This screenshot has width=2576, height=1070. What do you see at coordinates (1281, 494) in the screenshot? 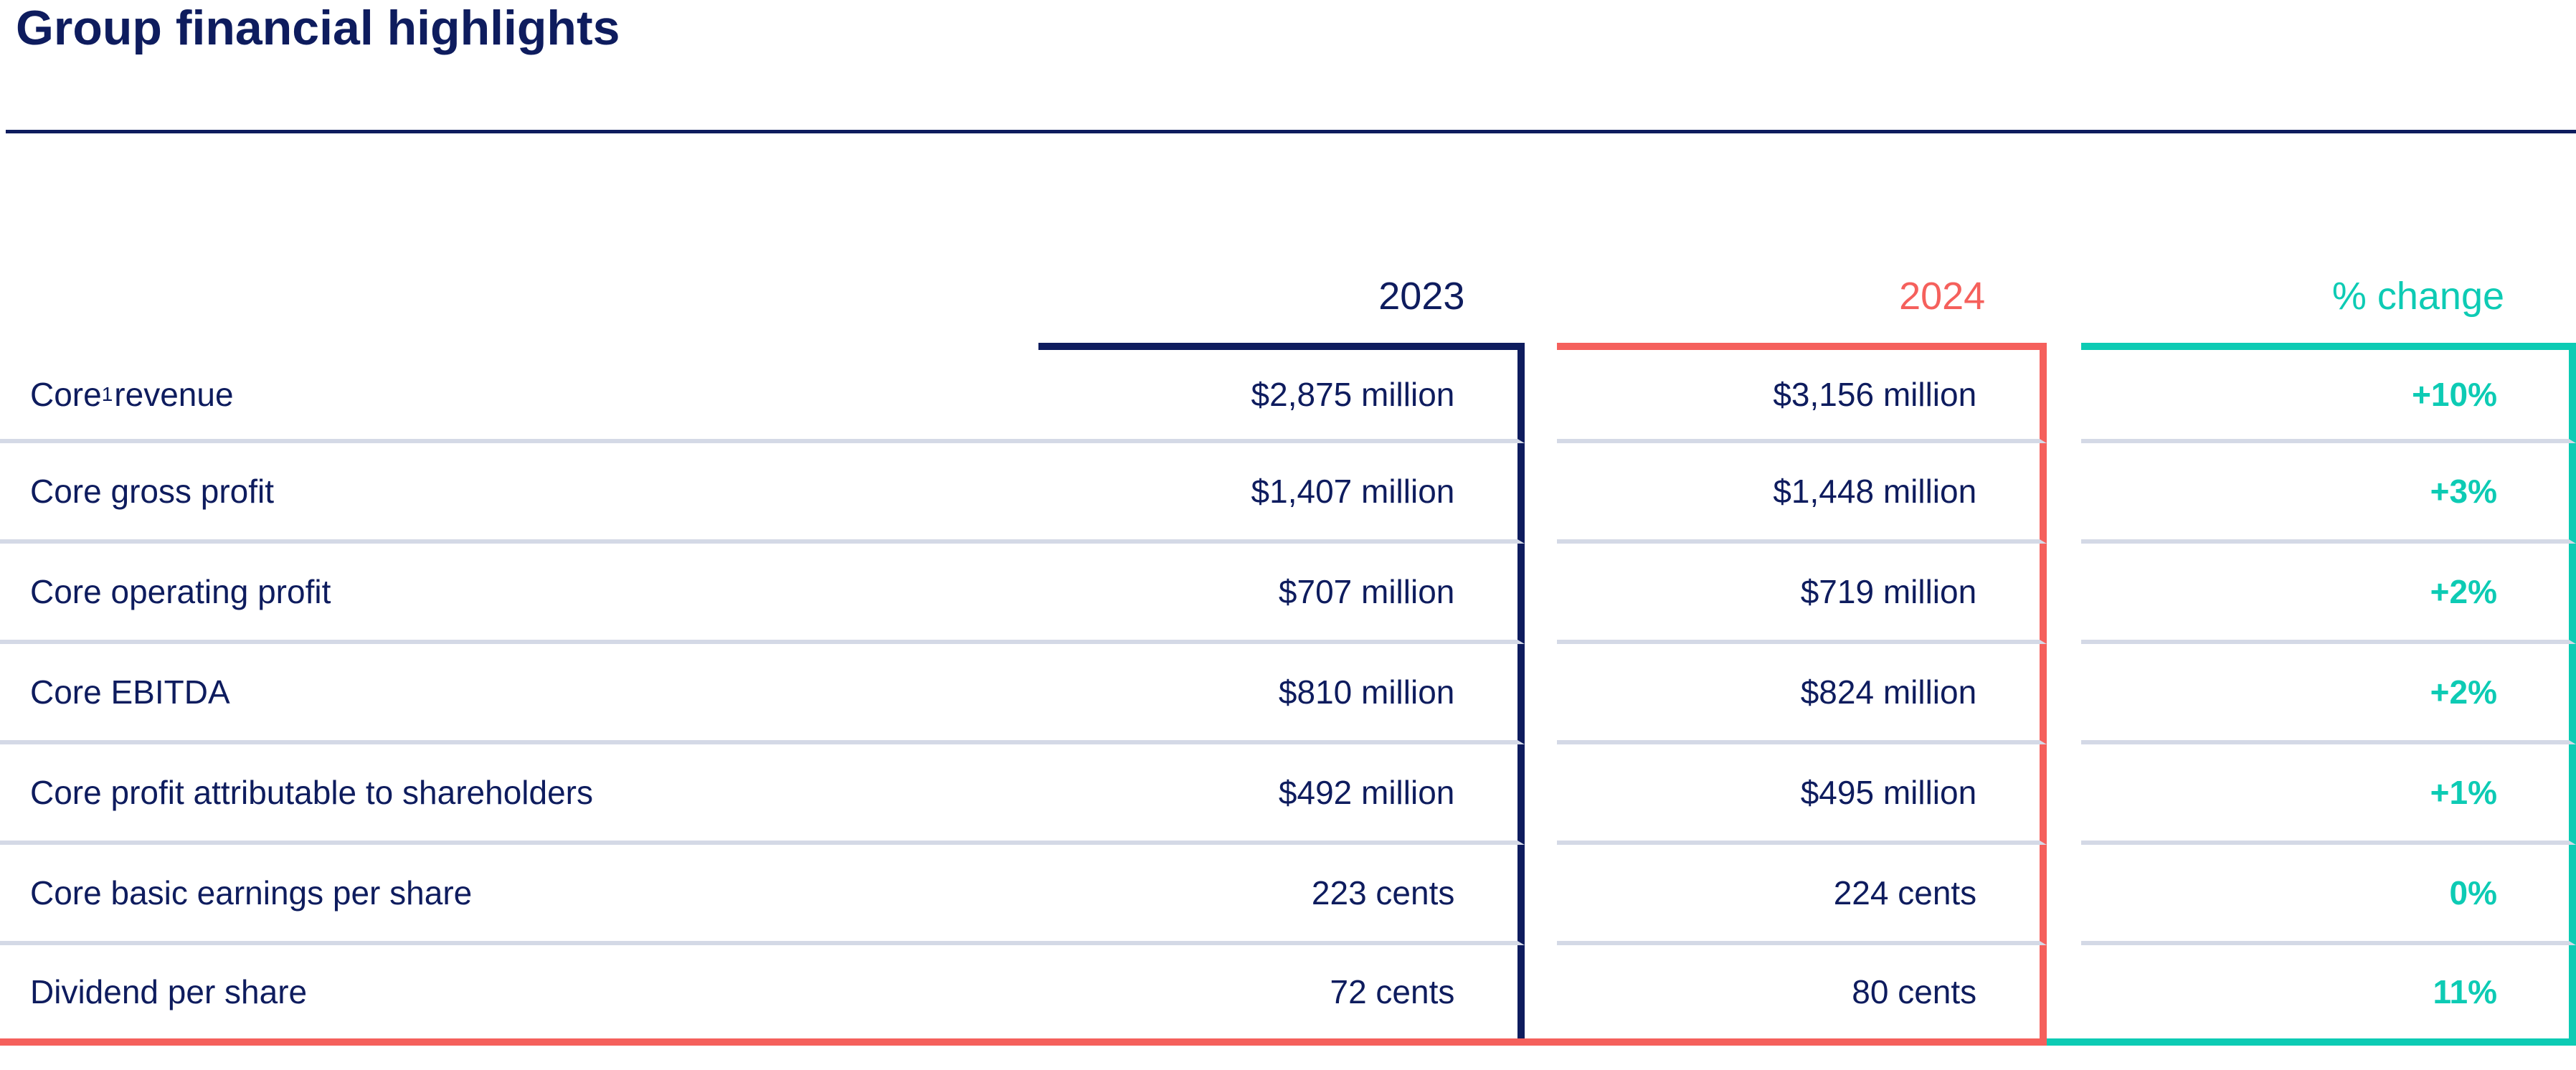
I see `value-2023: $1,407 million` at bounding box center [1281, 494].